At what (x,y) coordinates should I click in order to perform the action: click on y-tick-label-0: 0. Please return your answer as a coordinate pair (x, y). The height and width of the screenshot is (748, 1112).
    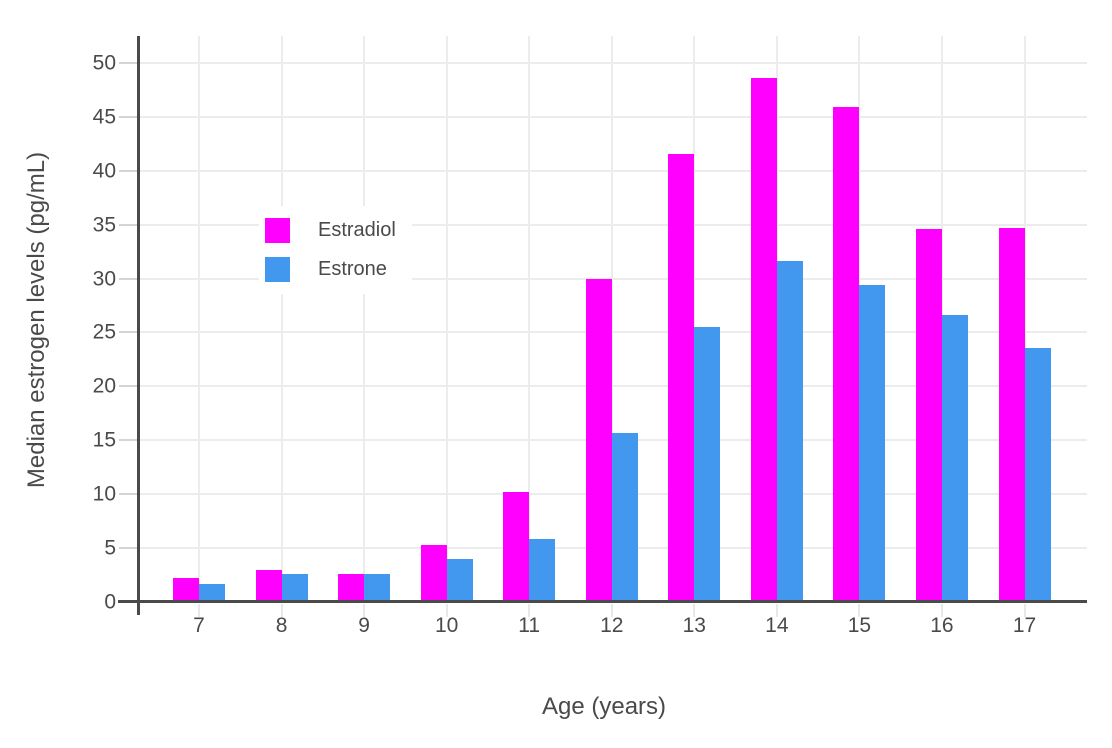
    Looking at the image, I should click on (110, 602).